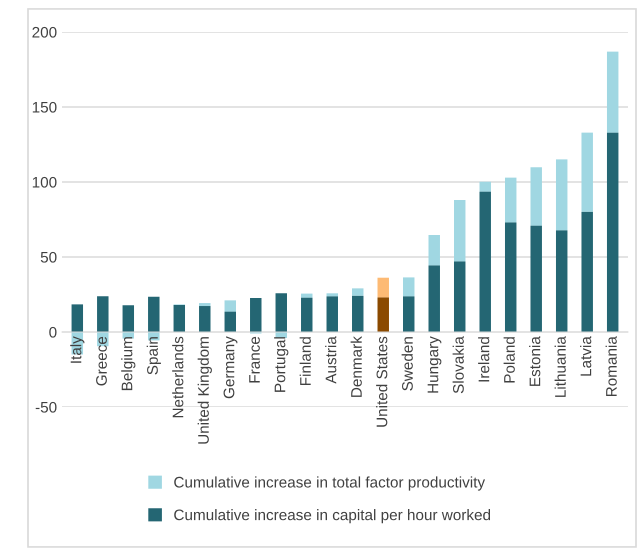 Image resolution: width=640 pixels, height=548 pixels. I want to click on y-tick-label: 50, so click(48, 257).